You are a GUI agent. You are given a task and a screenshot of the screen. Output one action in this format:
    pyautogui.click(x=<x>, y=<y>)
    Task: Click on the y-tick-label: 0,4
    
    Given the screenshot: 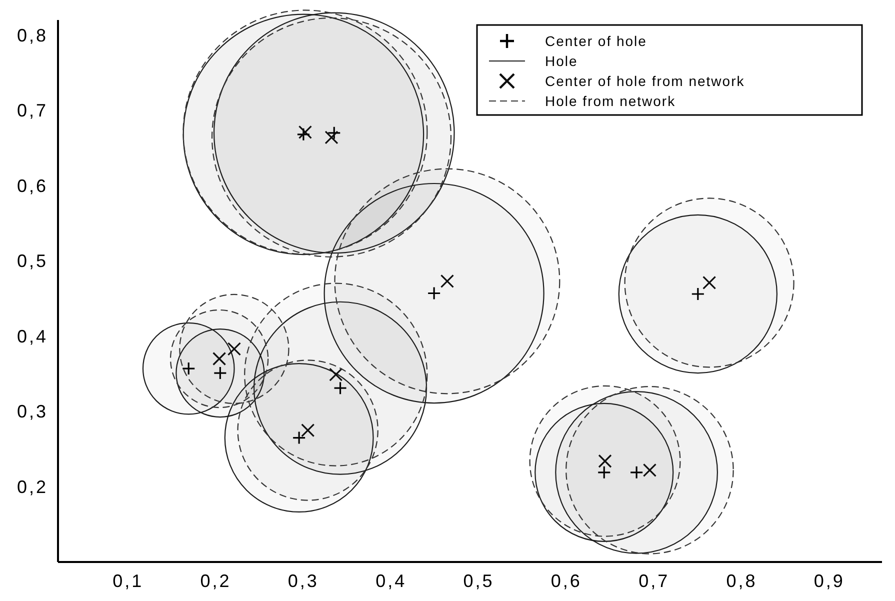 What is the action you would take?
    pyautogui.click(x=32, y=336)
    